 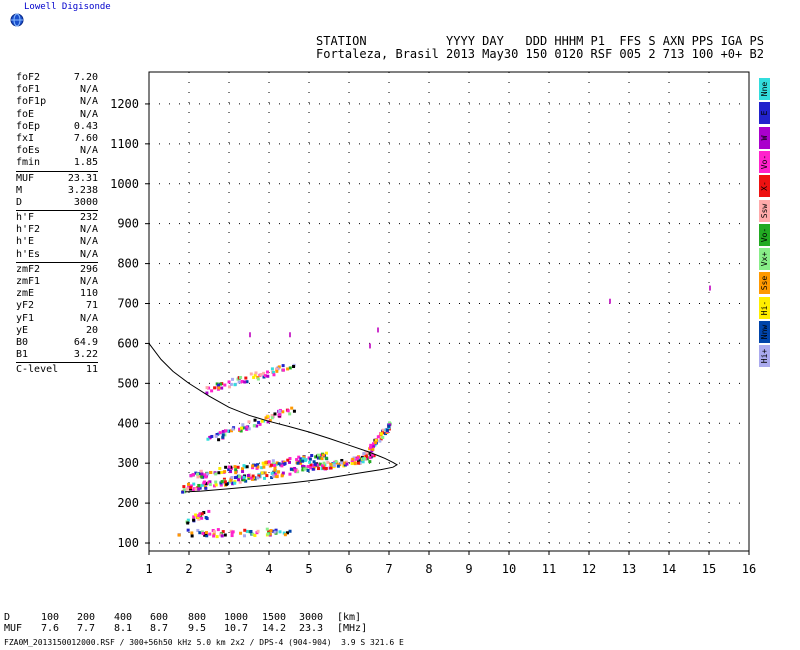 I want to click on param-label: fmin, so click(x=28, y=163).